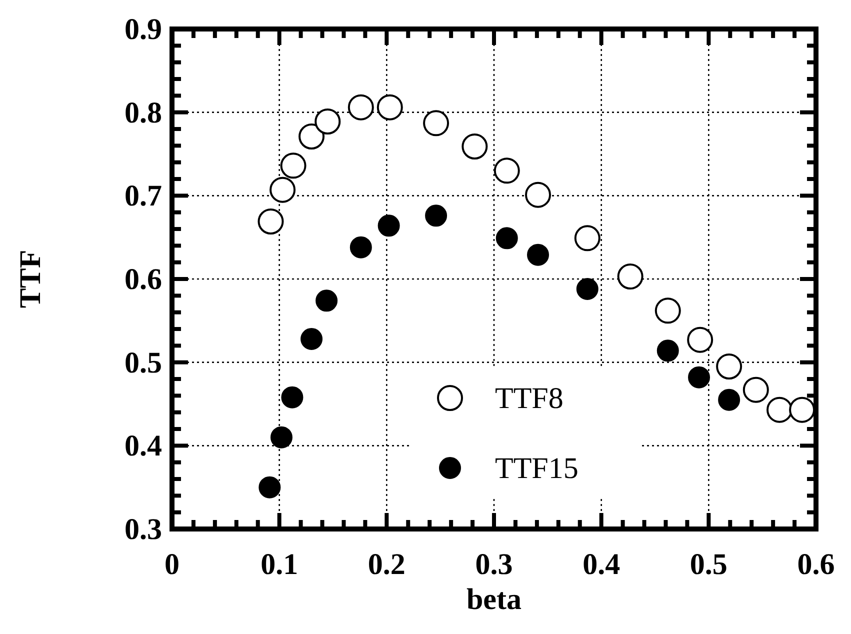  I want to click on y-tick-label: 0.4, so click(143, 446).